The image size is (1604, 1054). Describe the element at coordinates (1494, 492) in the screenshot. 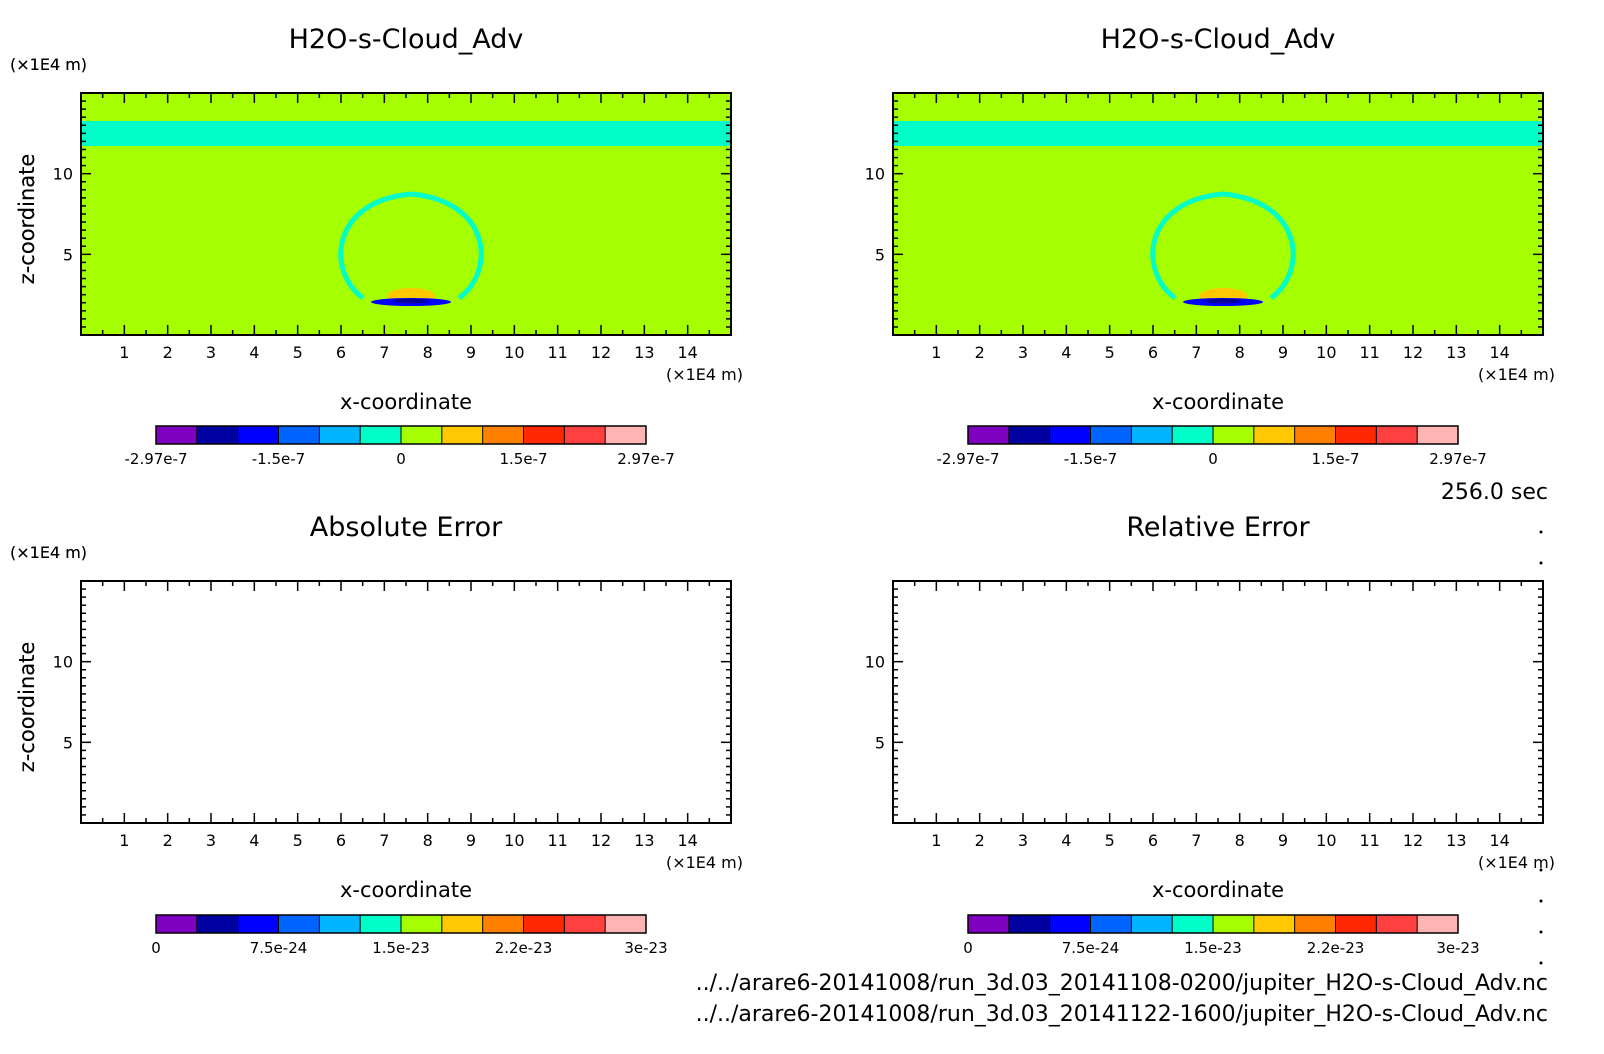

I see `time-label: 256.0 sec` at that location.